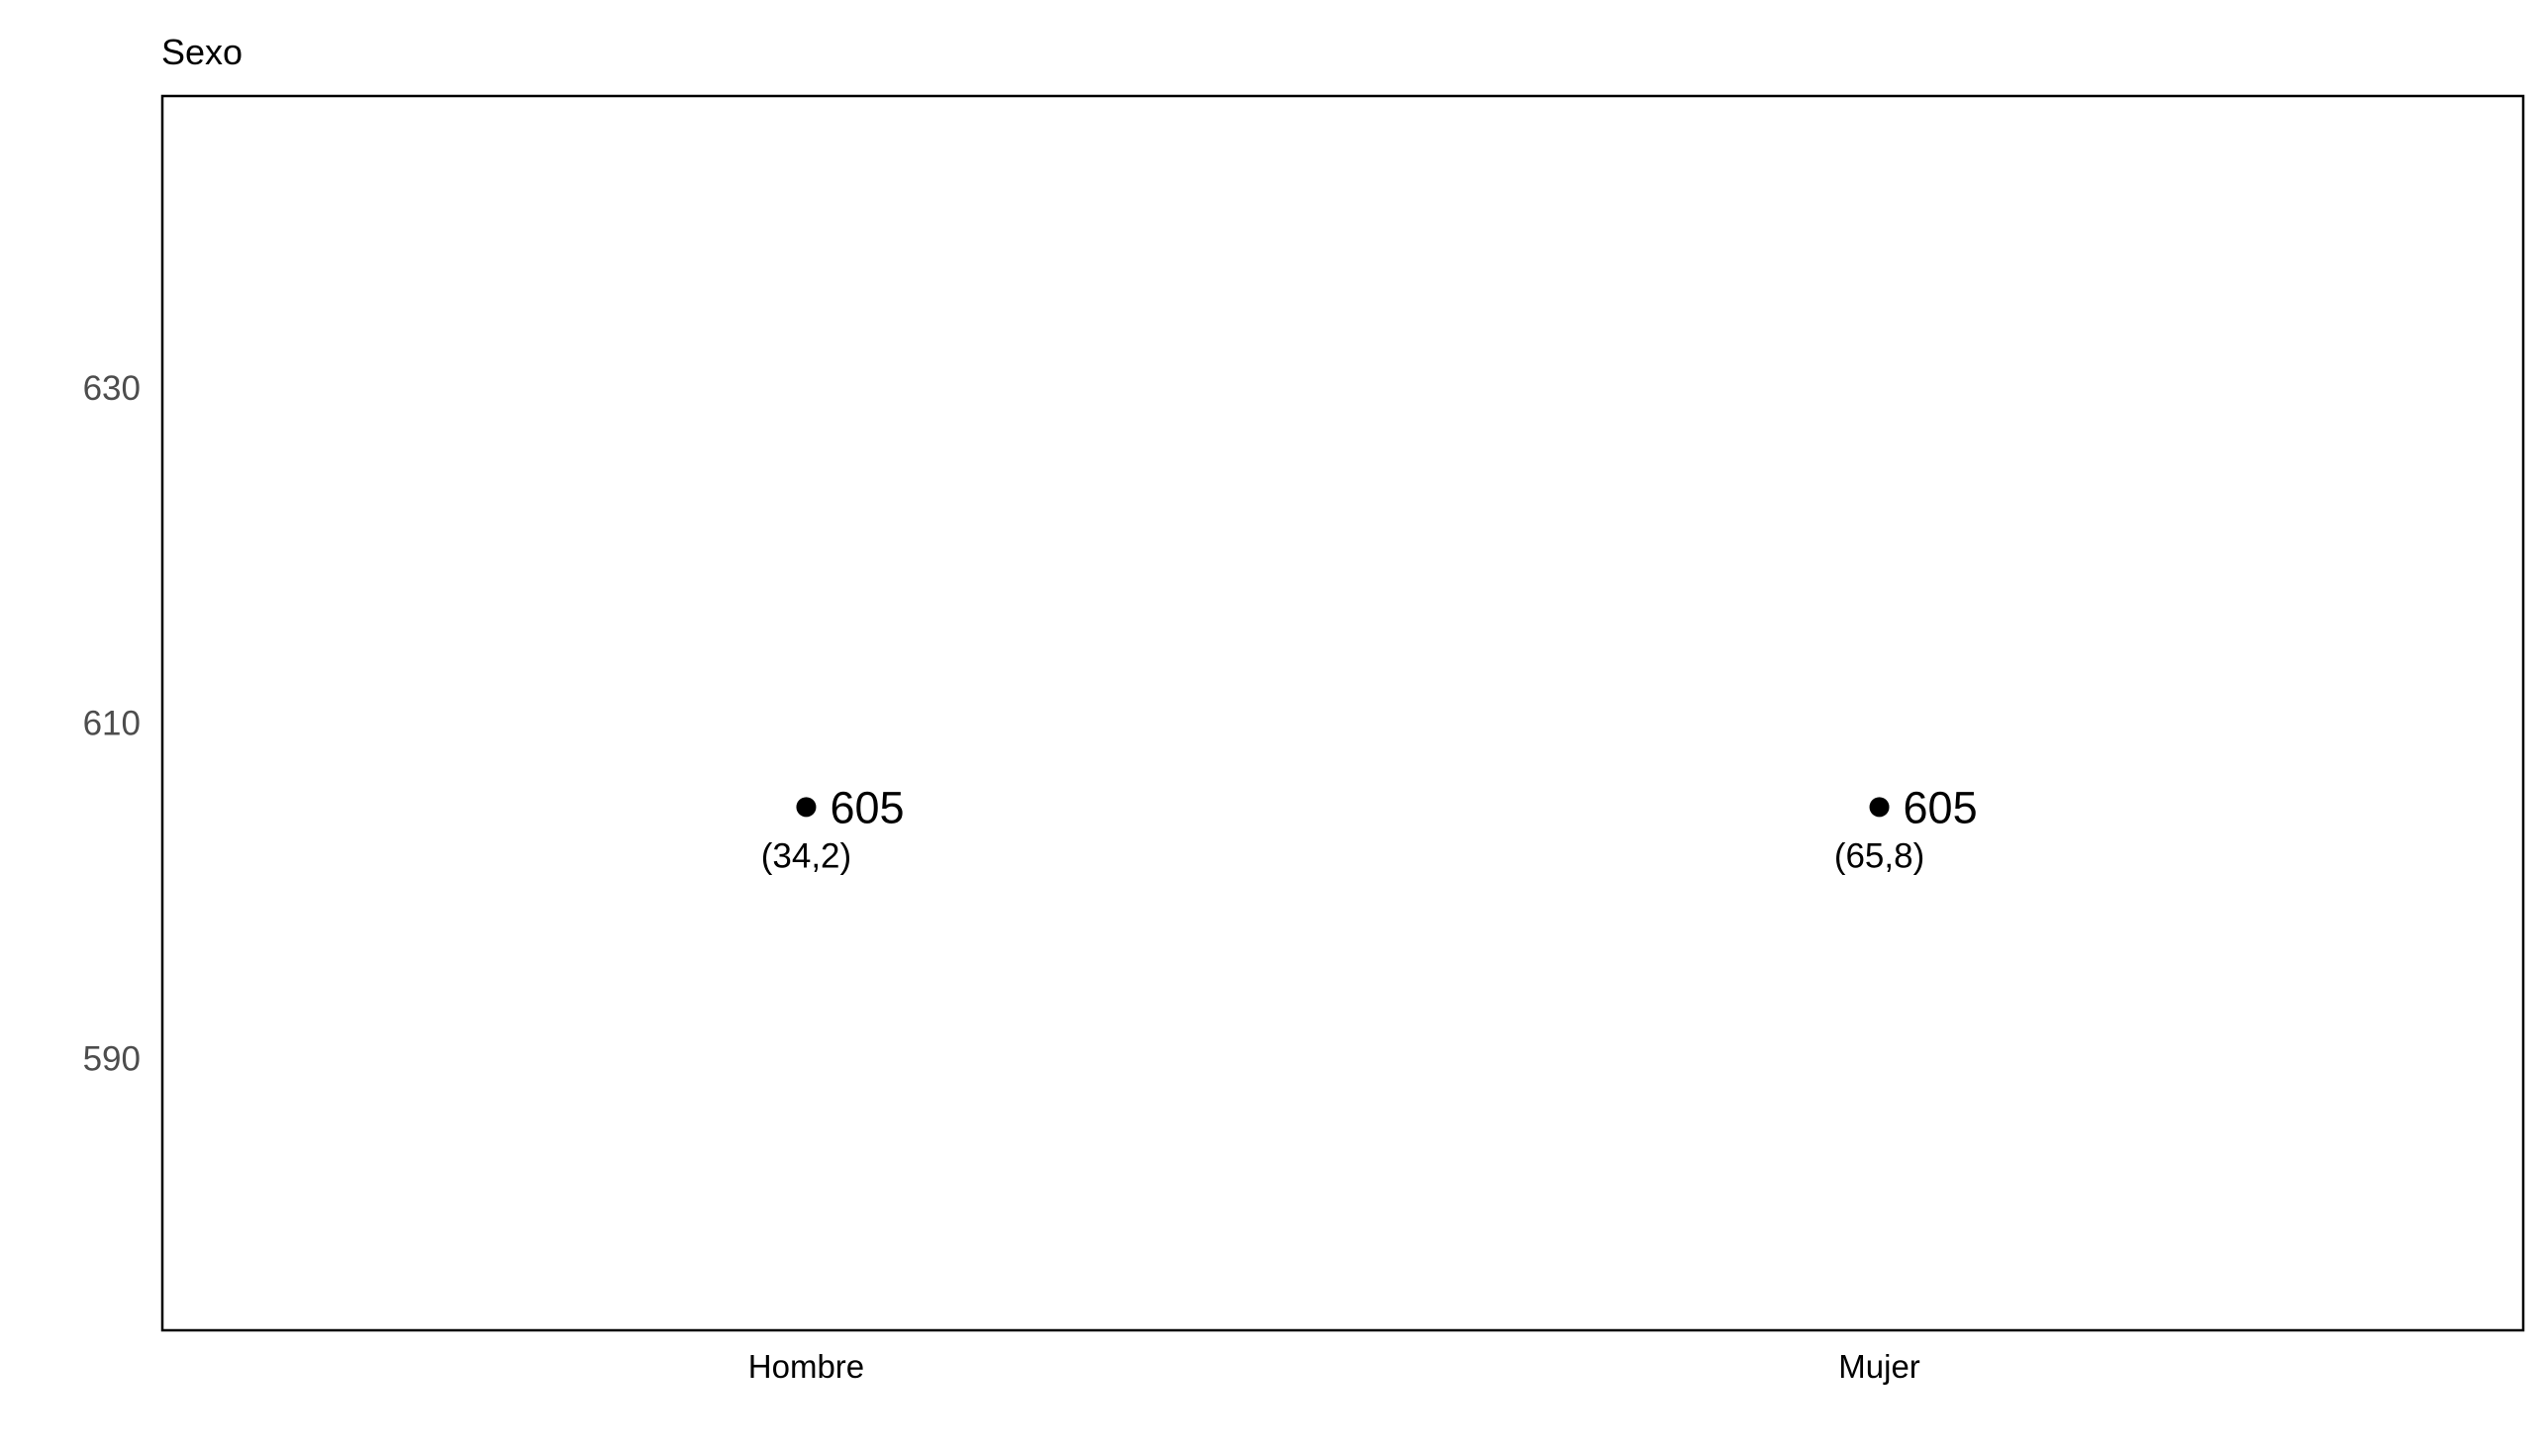  I want to click on sub-label: (34,2), so click(806, 855).